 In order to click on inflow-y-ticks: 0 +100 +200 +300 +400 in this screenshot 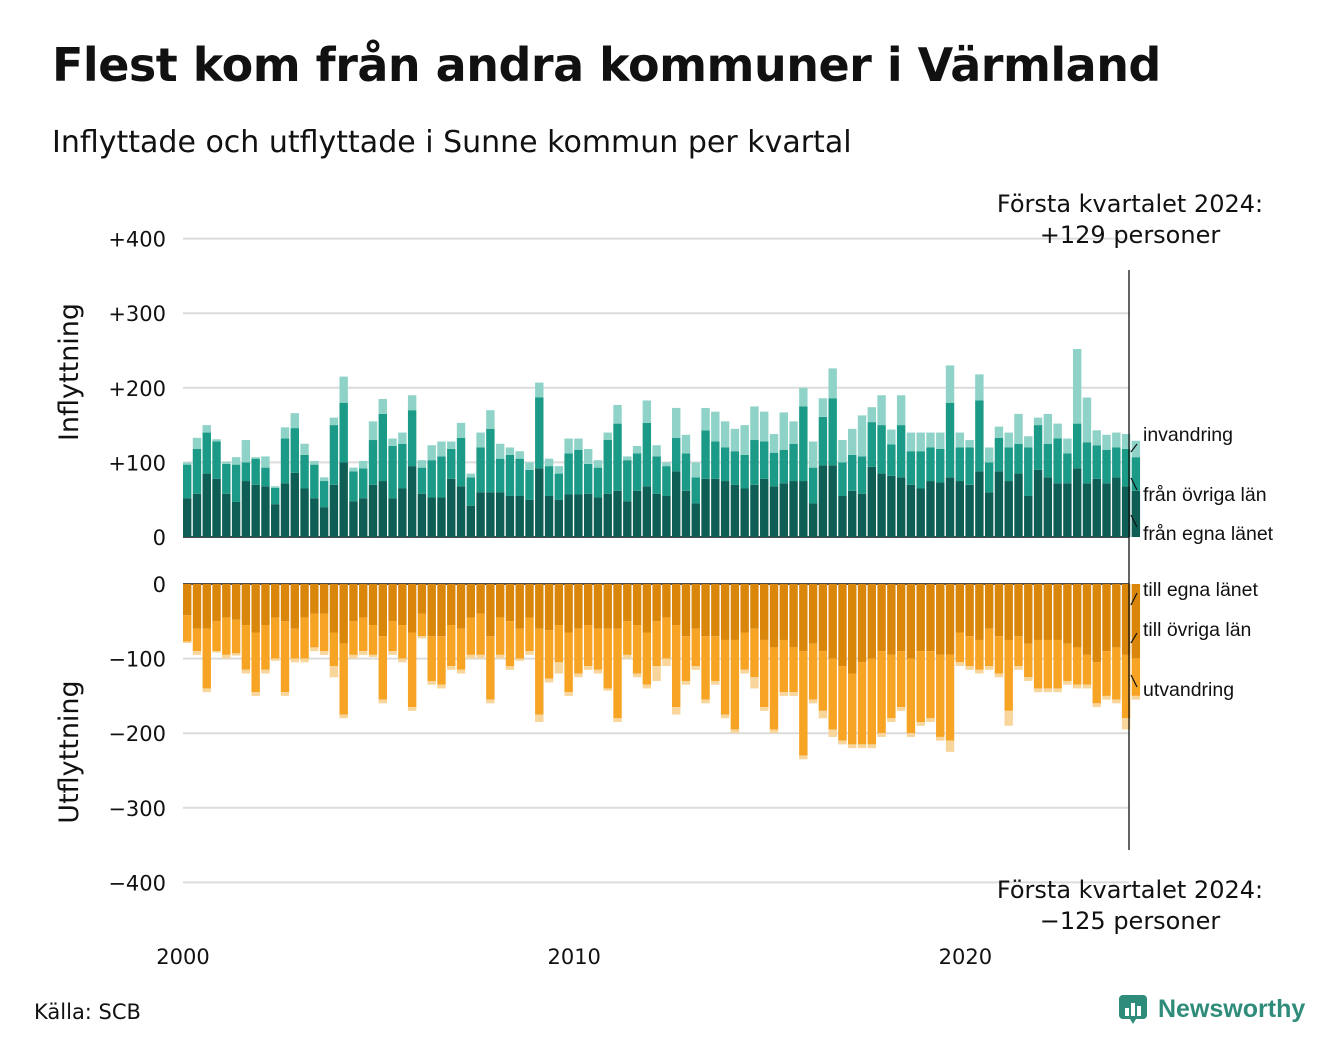, I will do `click(137, 389)`.